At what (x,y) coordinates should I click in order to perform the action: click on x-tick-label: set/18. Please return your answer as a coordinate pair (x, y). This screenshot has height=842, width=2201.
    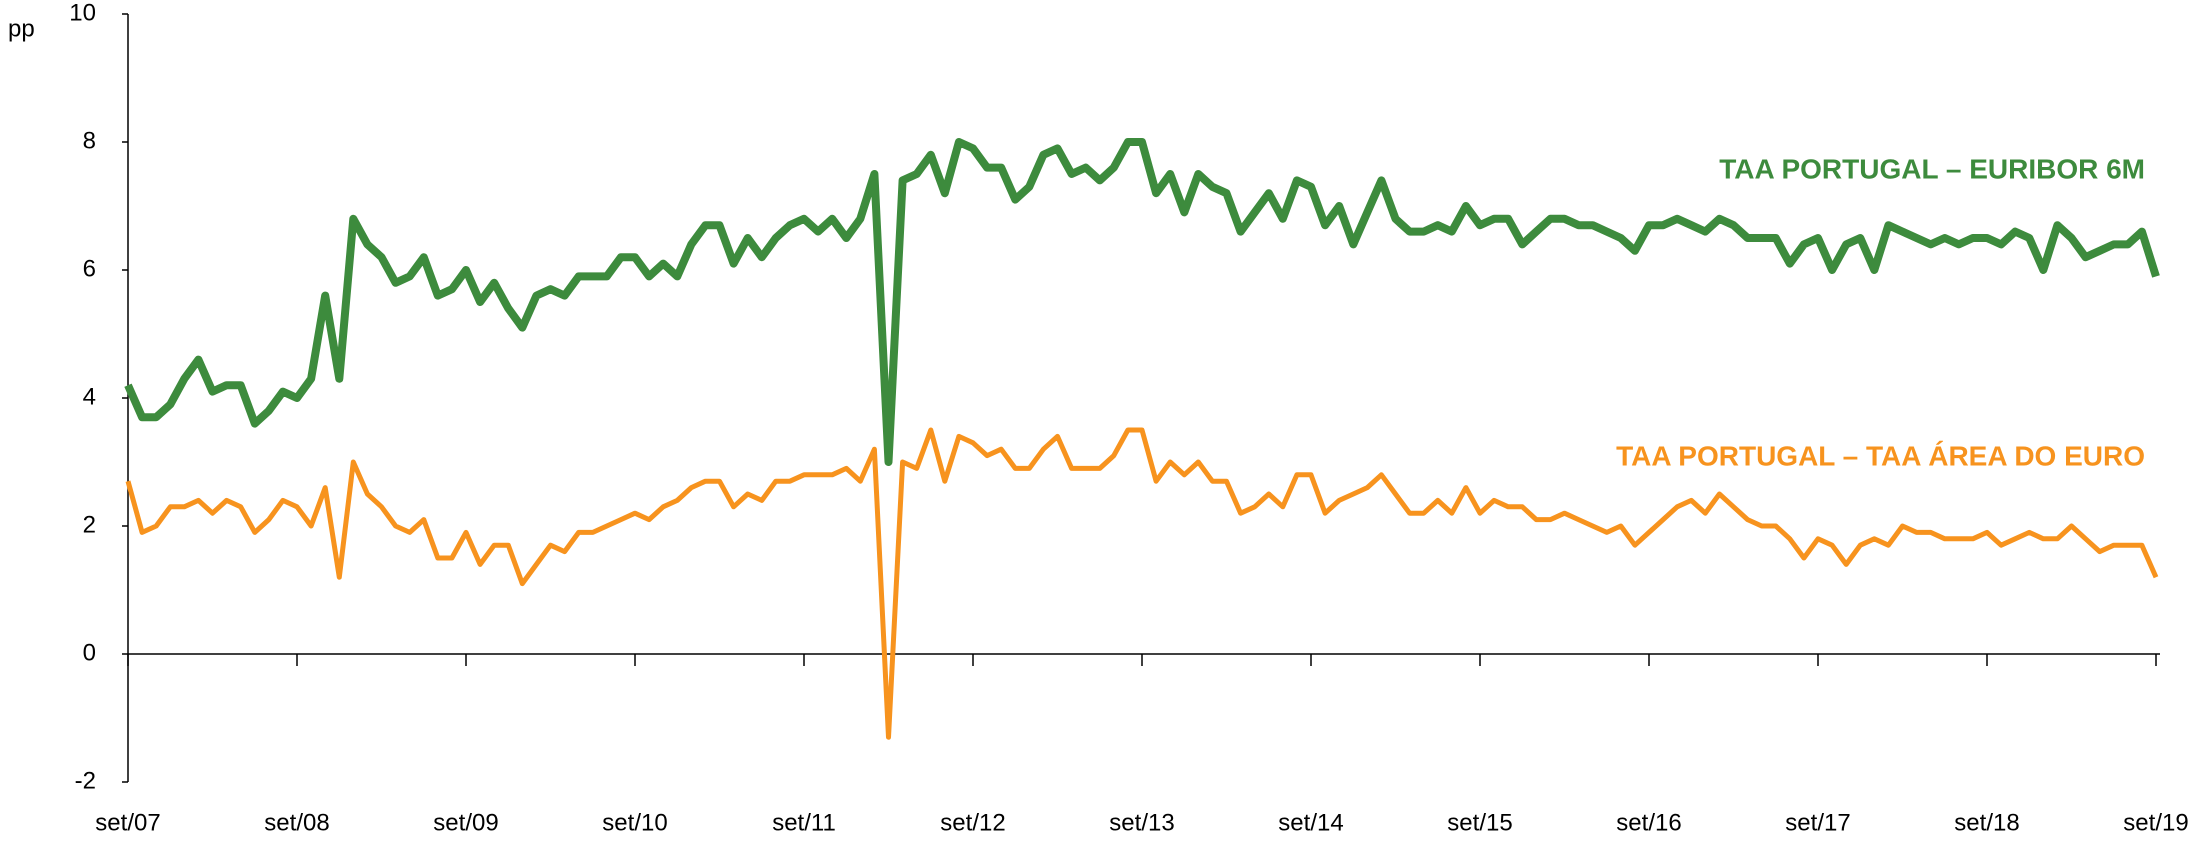
    Looking at the image, I should click on (1986, 822).